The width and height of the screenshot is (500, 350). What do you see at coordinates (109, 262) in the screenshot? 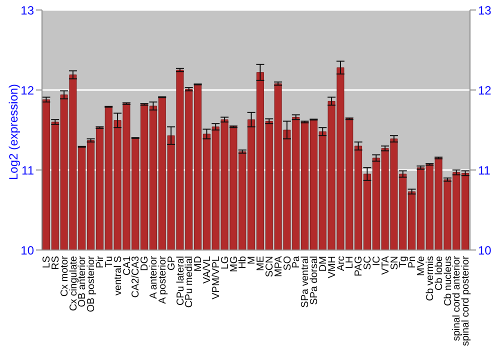
I see `x-tick-label: Tu` at bounding box center [109, 262].